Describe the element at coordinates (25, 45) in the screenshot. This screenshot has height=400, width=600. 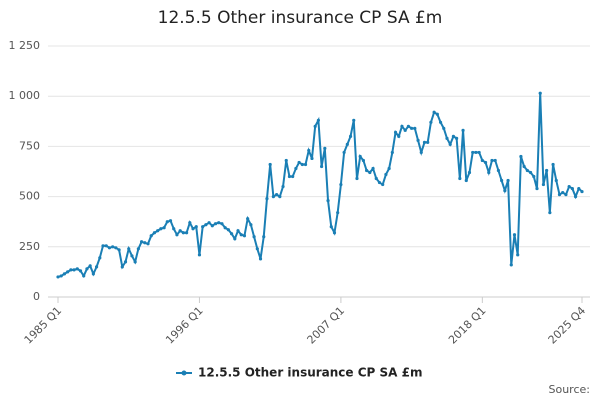
I see `y-tick-label: 1 250` at that location.